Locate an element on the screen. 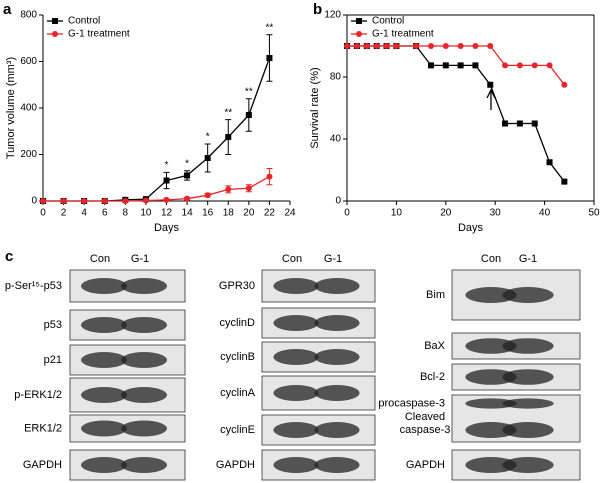  row-label: BaX is located at coordinates (434, 346).